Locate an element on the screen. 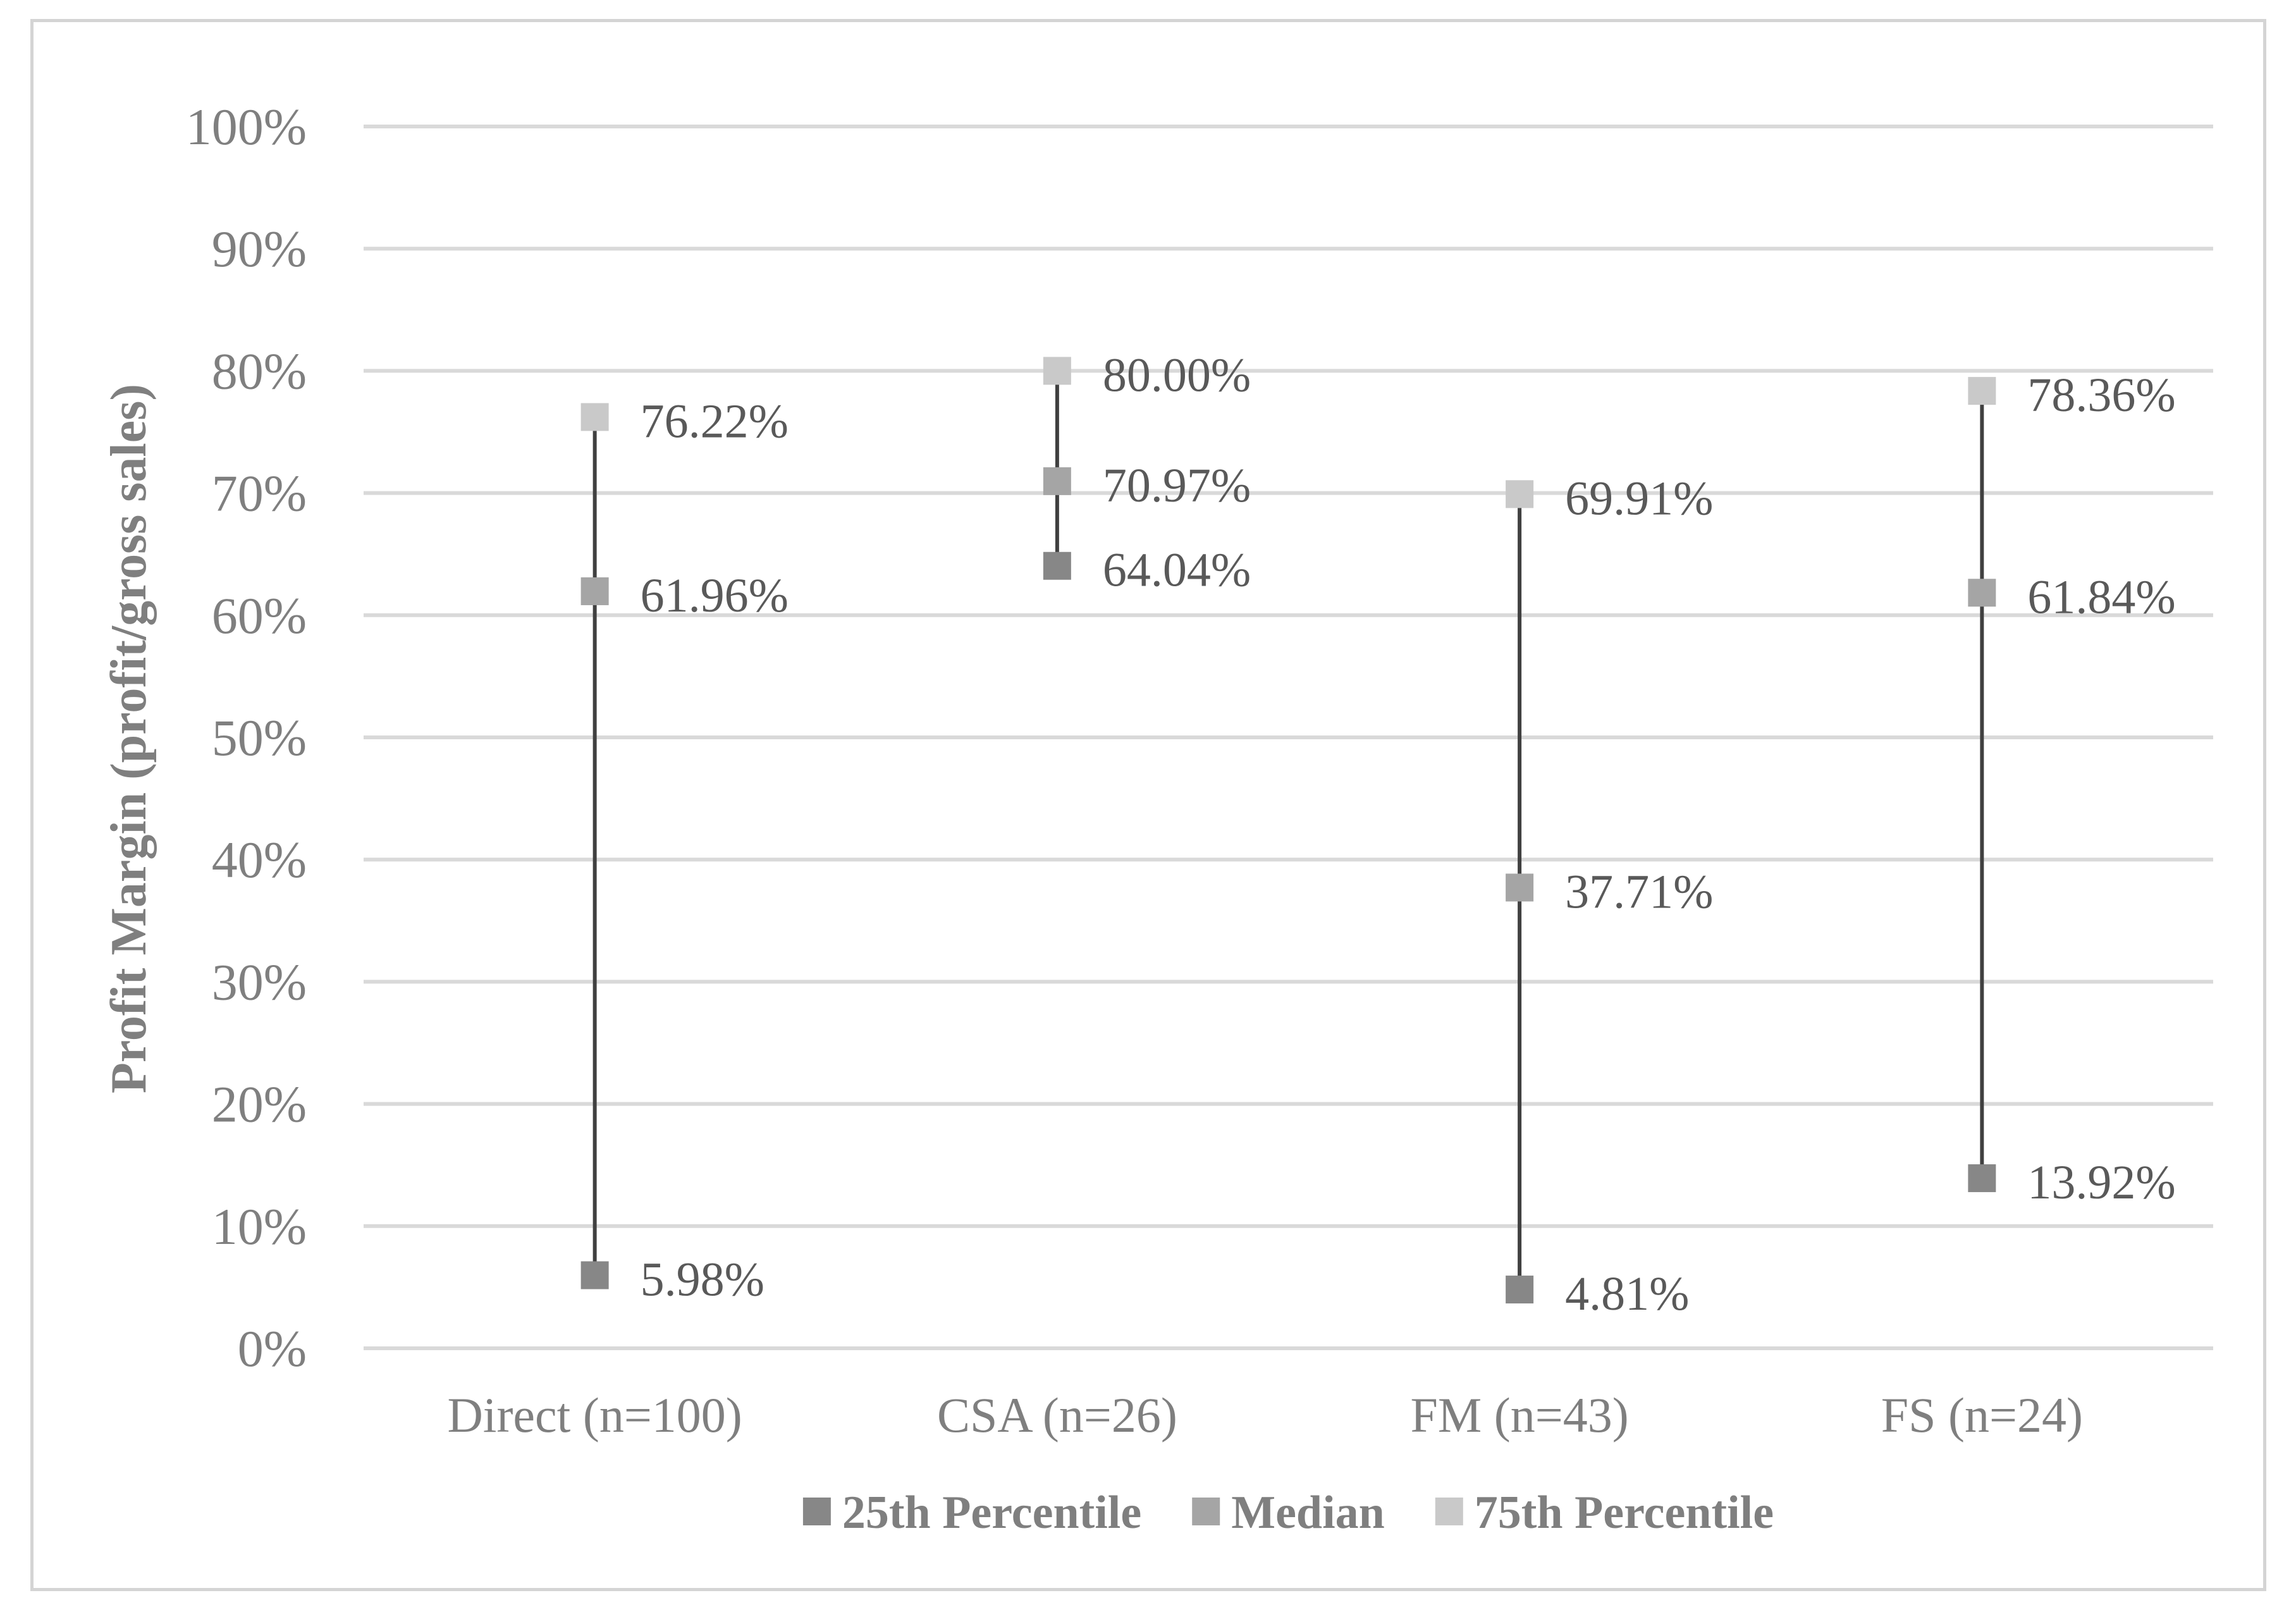 The width and height of the screenshot is (2296, 1612). y-axis-tick-labels: 0% 10% 20% 30% 40% 50% 60% 70% 80% 90% 100% is located at coordinates (246, 737).